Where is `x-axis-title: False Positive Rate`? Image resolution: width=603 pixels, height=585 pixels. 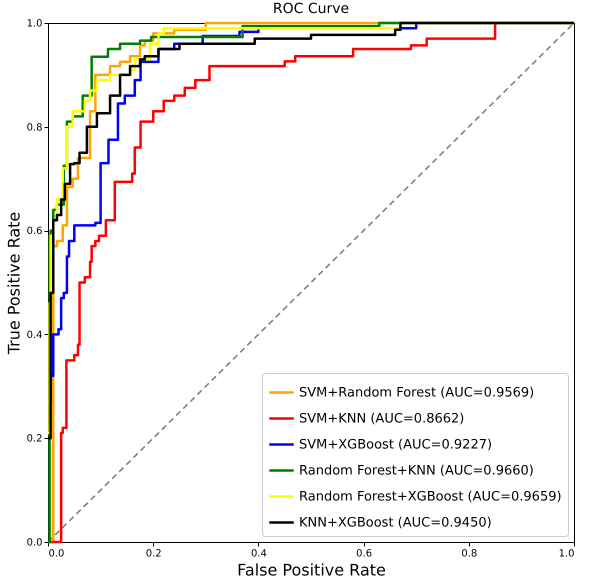
x-axis-title: False Positive Rate is located at coordinates (311, 570).